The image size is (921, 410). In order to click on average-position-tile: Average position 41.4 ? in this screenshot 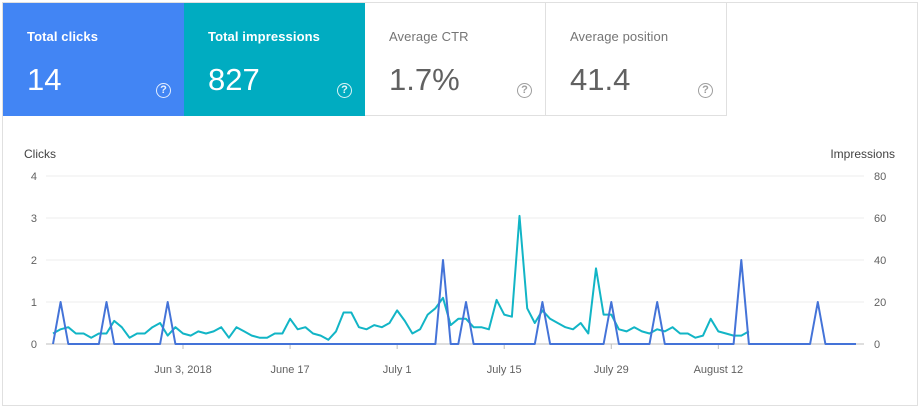, I will do `click(636, 59)`.